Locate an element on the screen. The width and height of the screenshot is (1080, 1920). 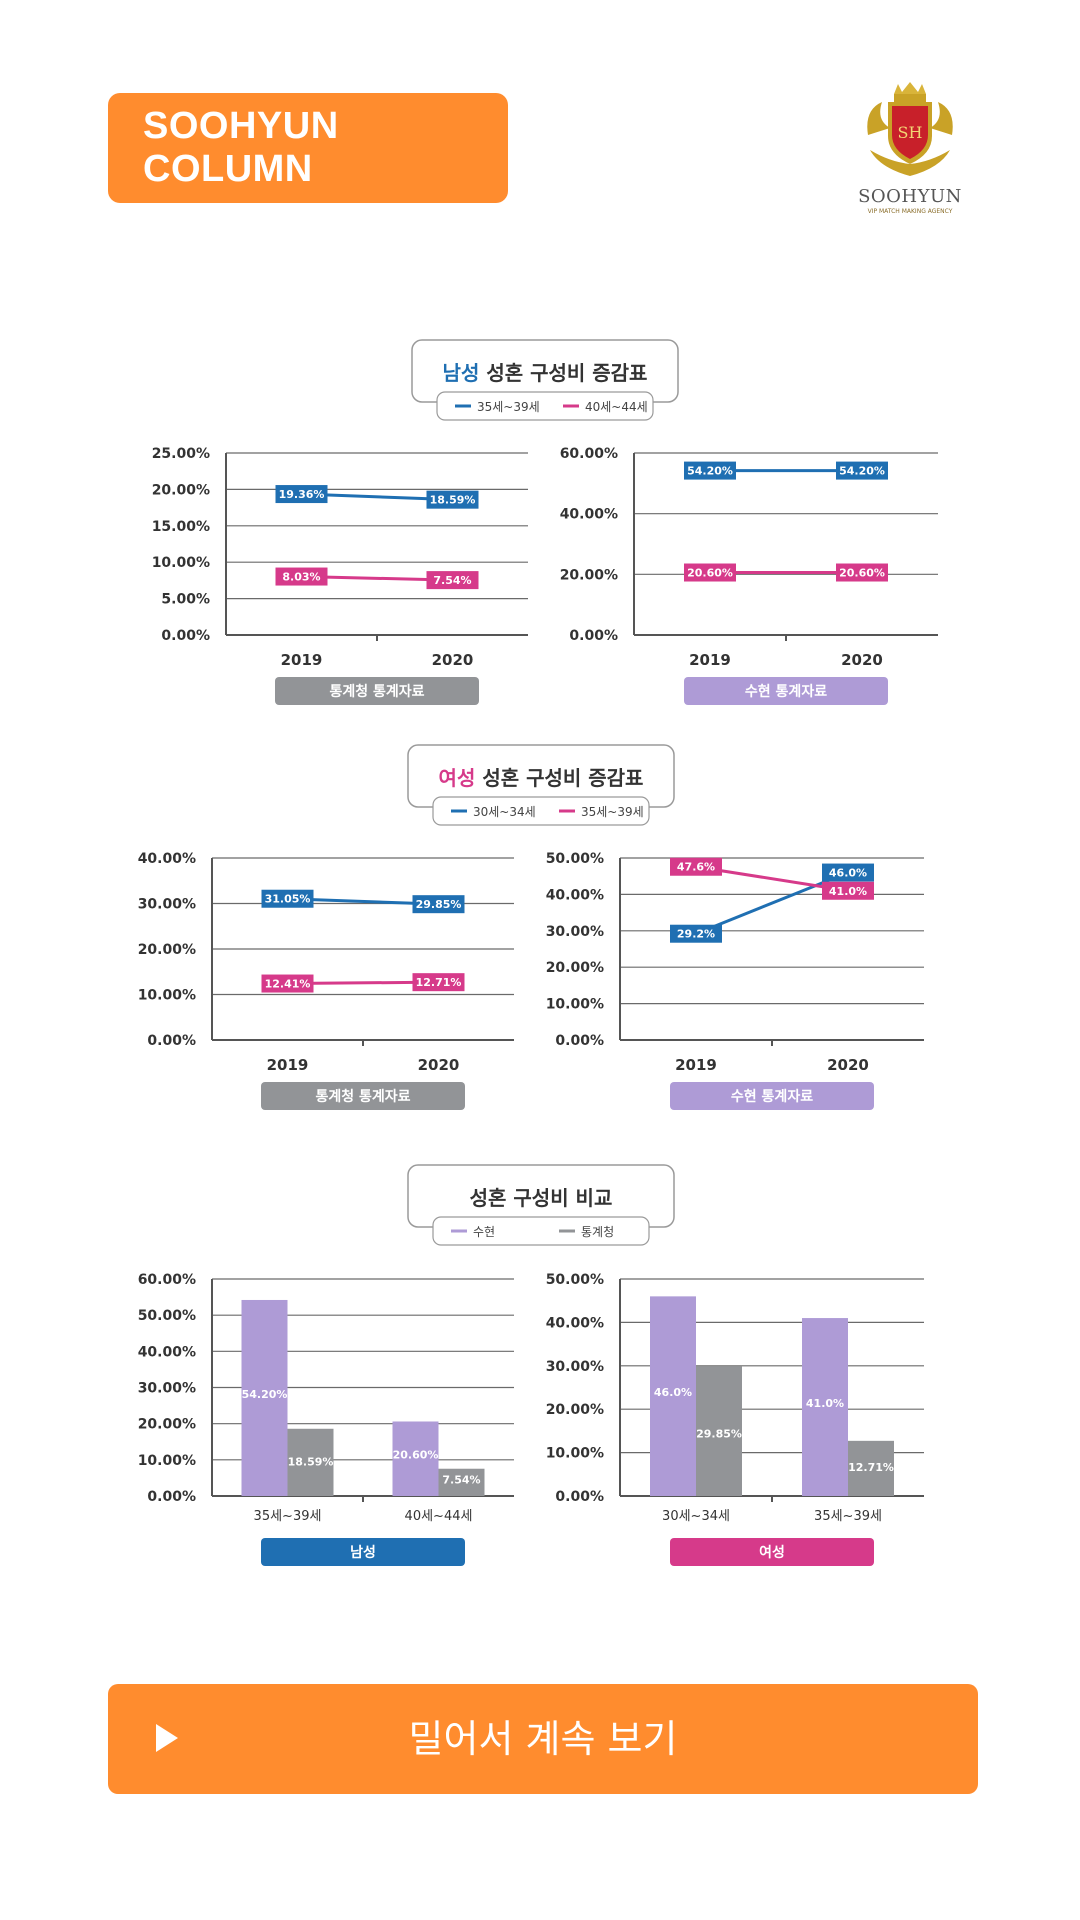
section-title: 성혼 구성비 비교 is located at coordinates (541, 1198).